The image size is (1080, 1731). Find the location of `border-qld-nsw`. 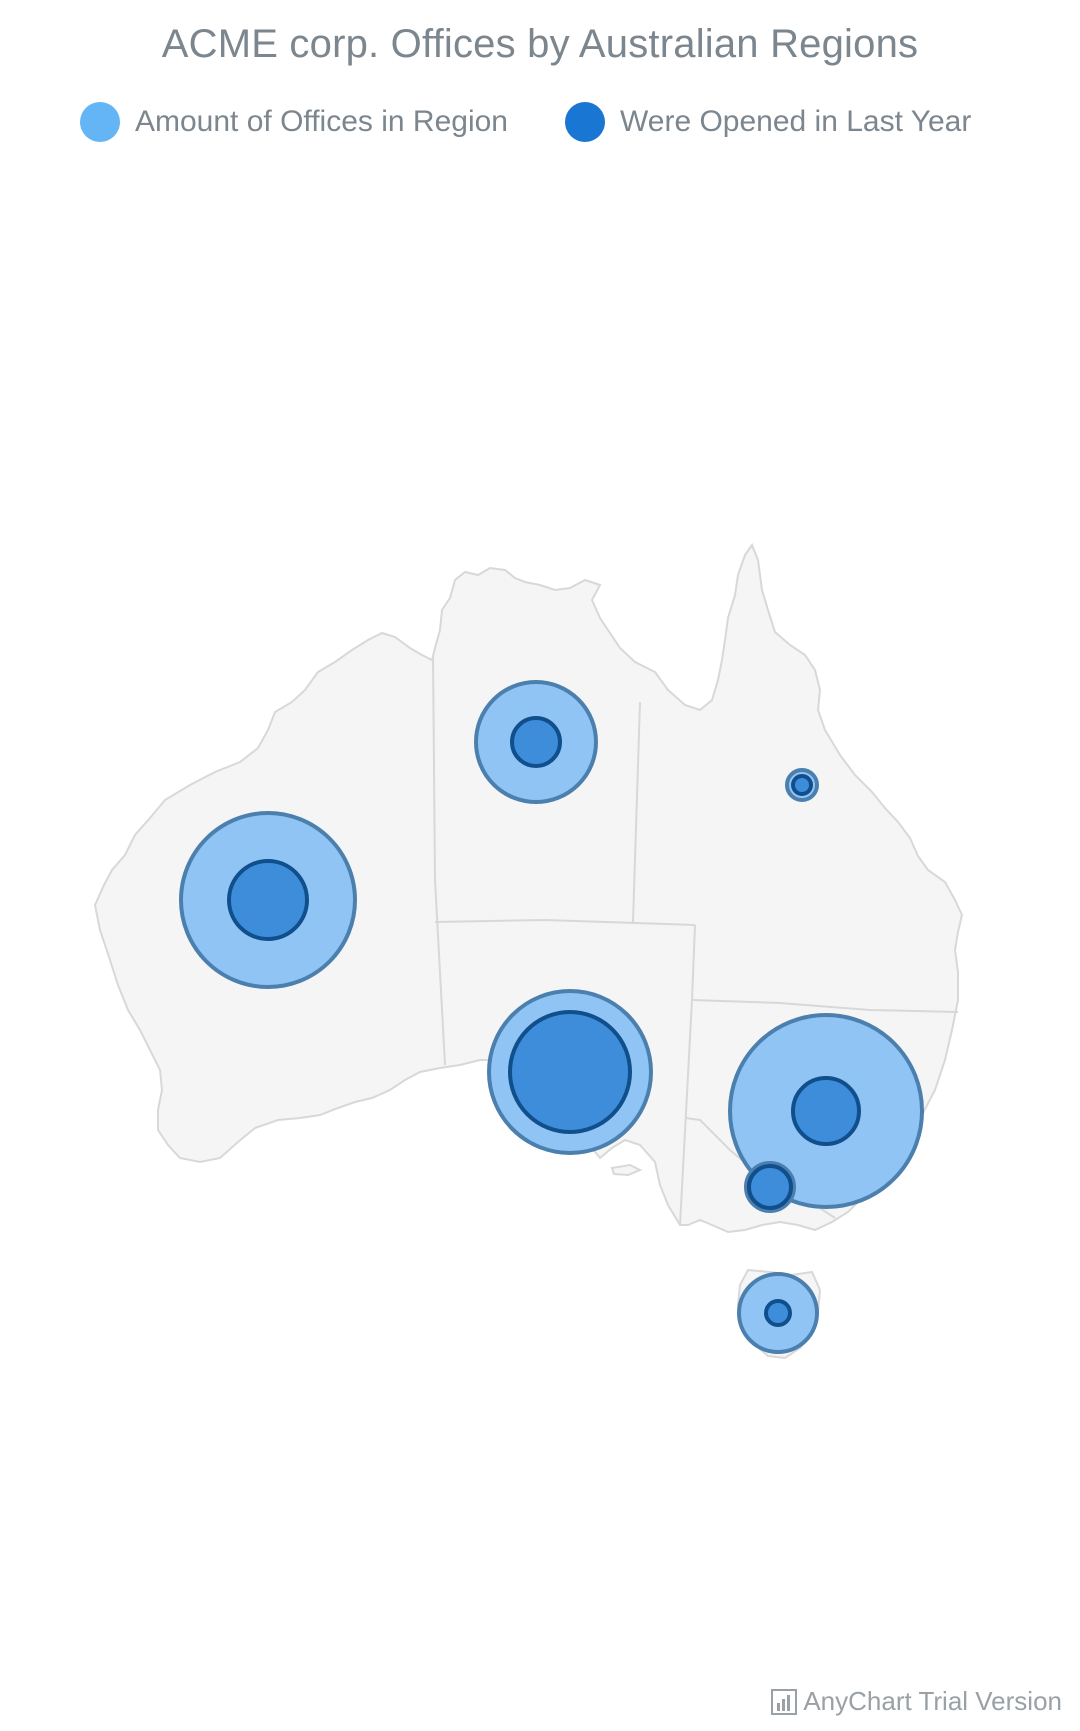

border-qld-nsw is located at coordinates (825, 1006).